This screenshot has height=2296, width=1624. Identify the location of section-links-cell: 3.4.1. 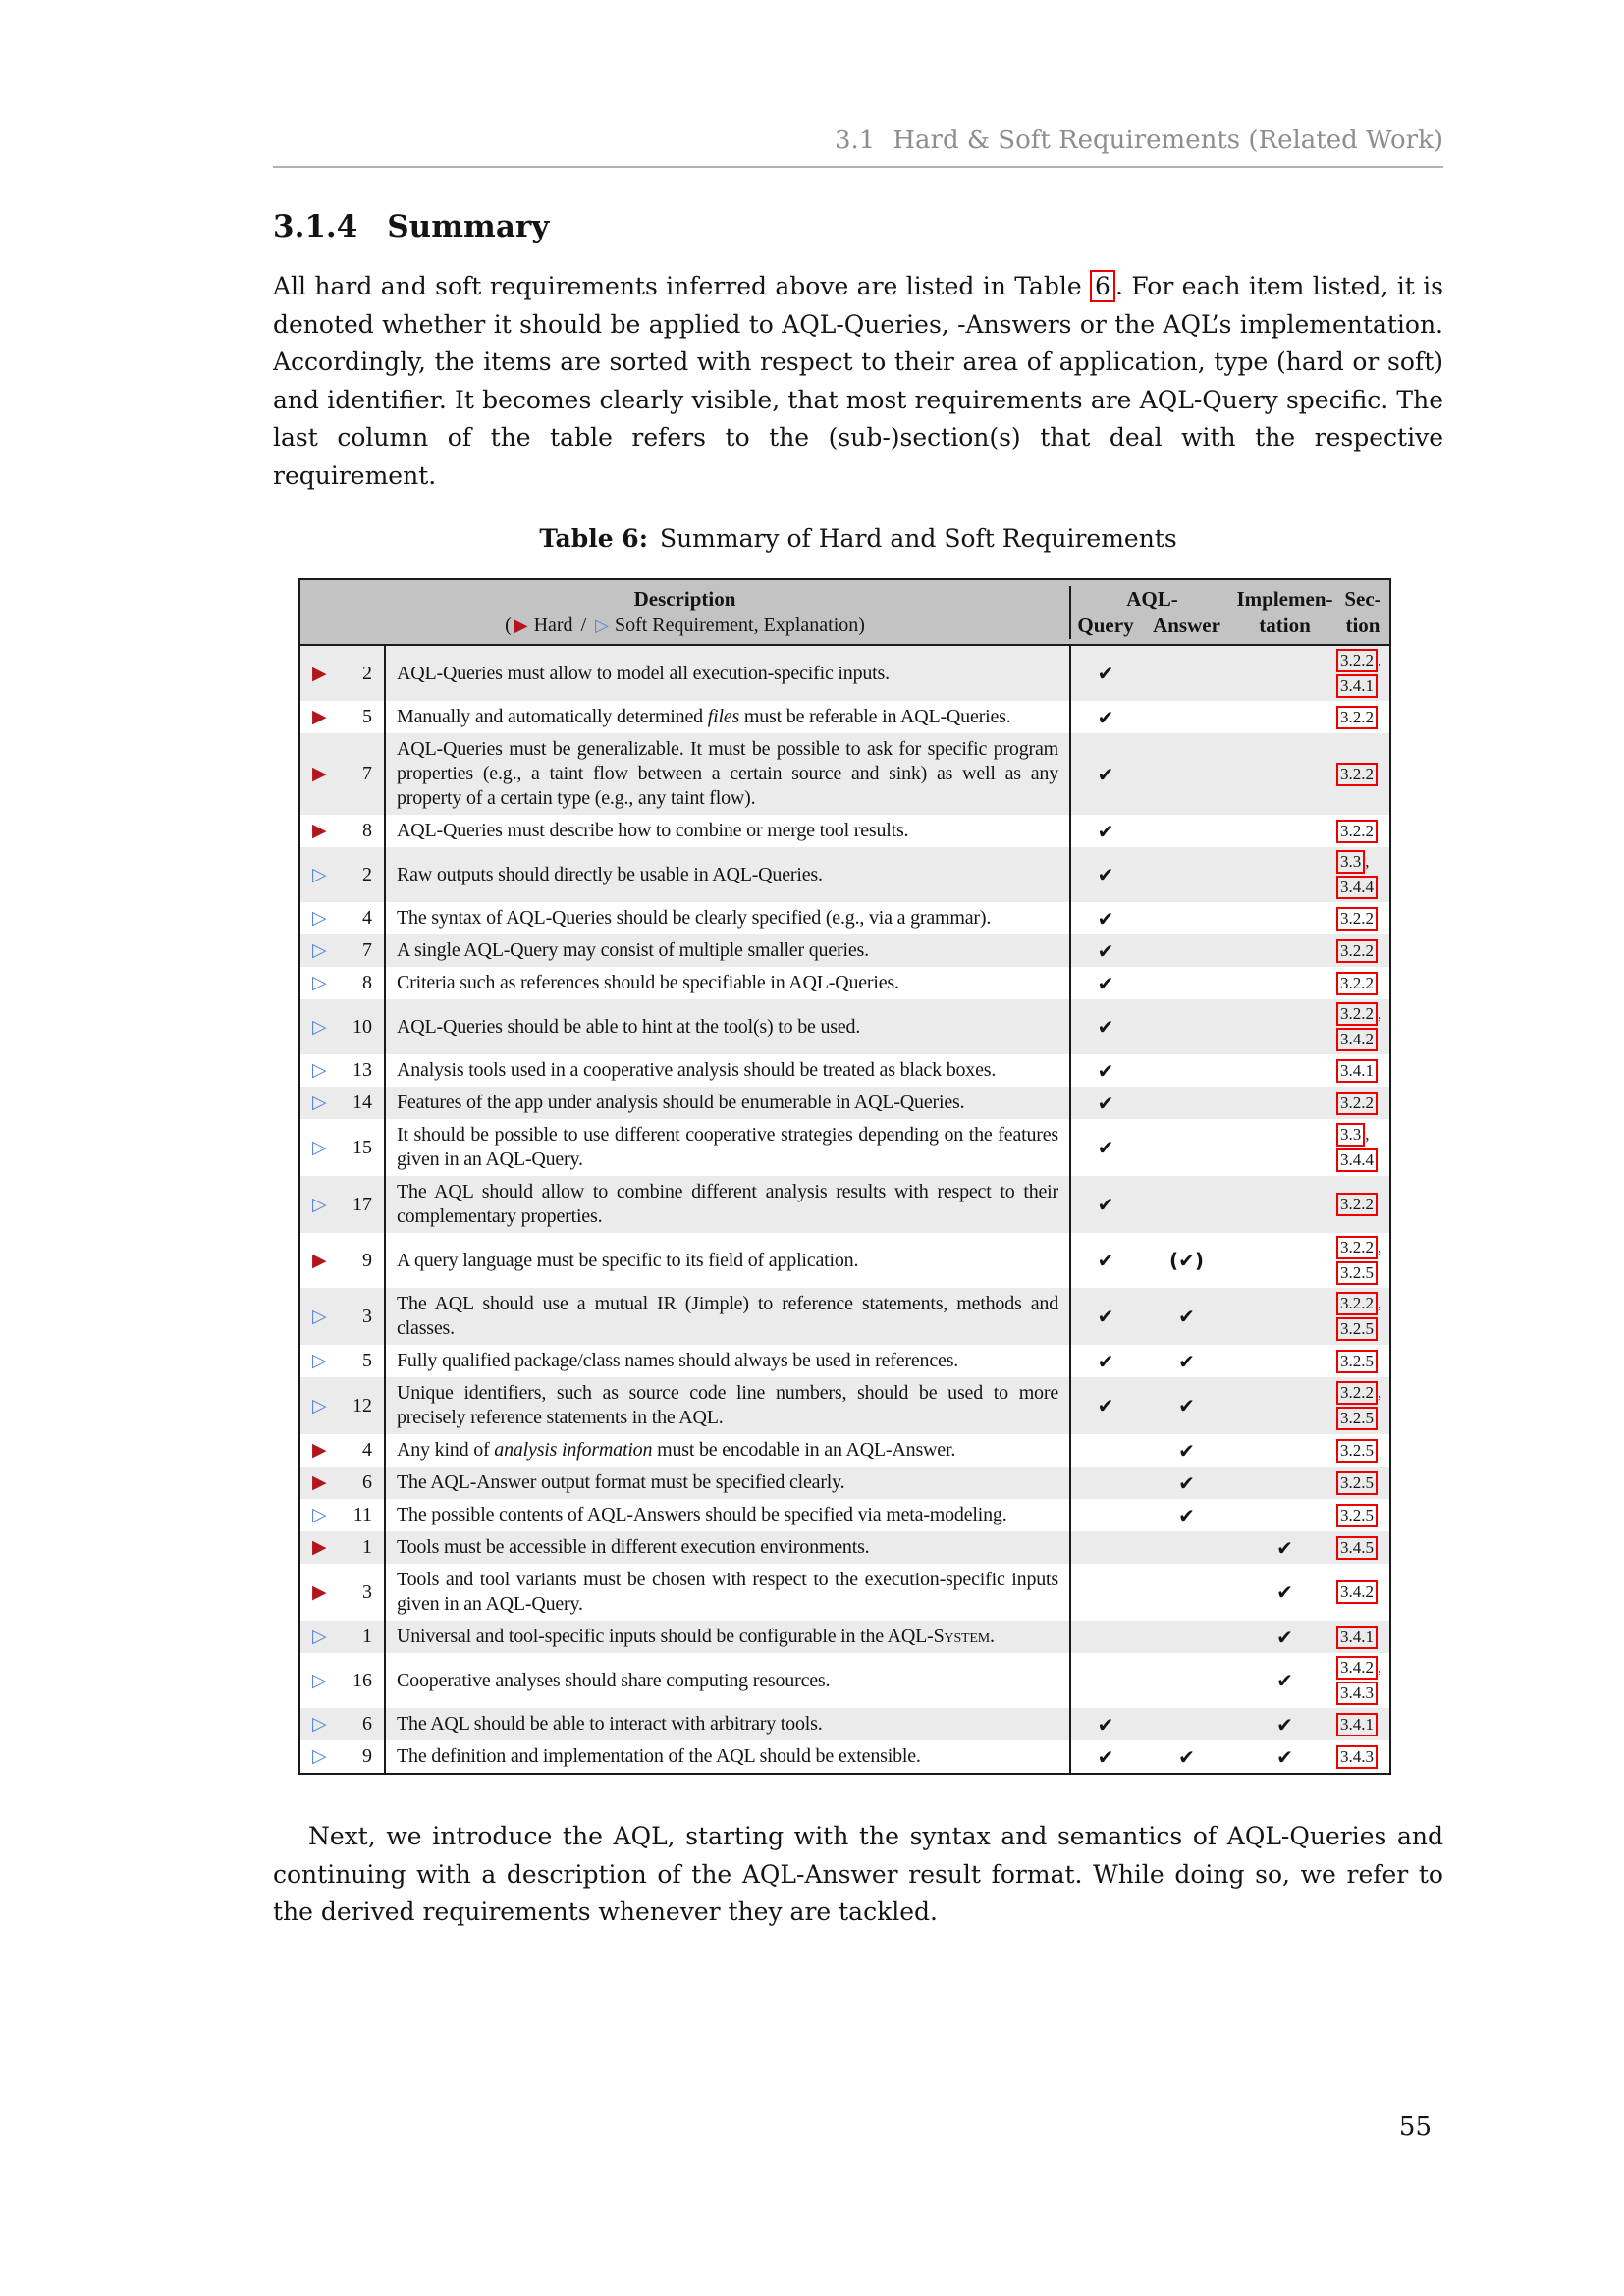
(1362, 1637).